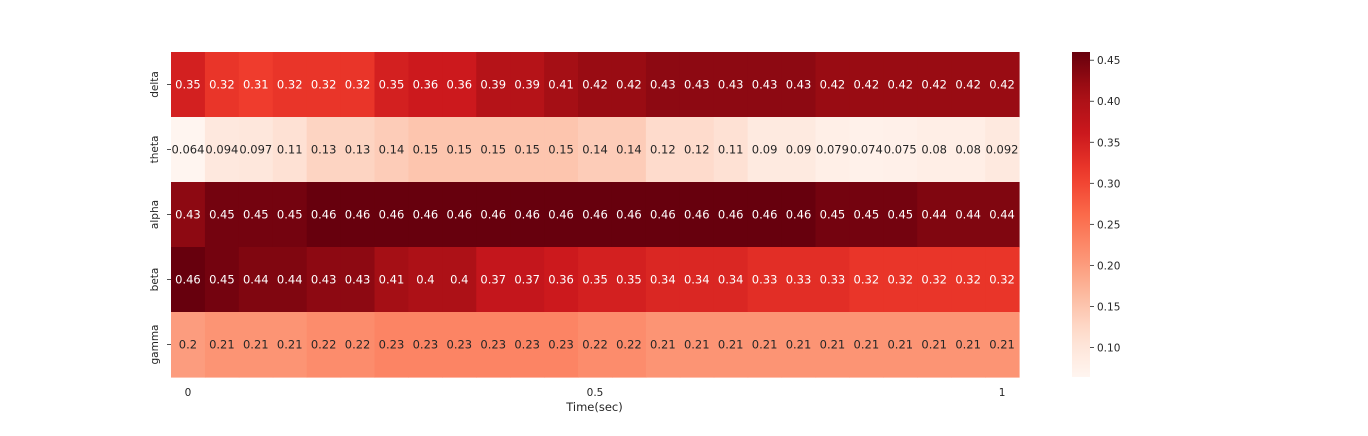 This screenshot has width=1368, height=436. Describe the element at coordinates (155, 150) in the screenshot. I see `row-label: theta` at that location.